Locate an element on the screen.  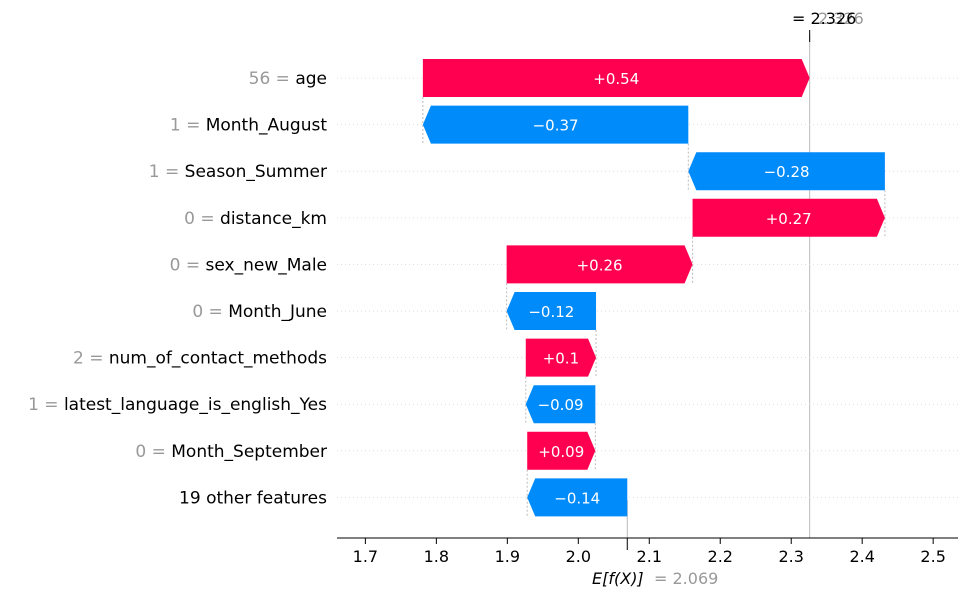
bar-value-label: +0.09 is located at coordinates (561, 452).